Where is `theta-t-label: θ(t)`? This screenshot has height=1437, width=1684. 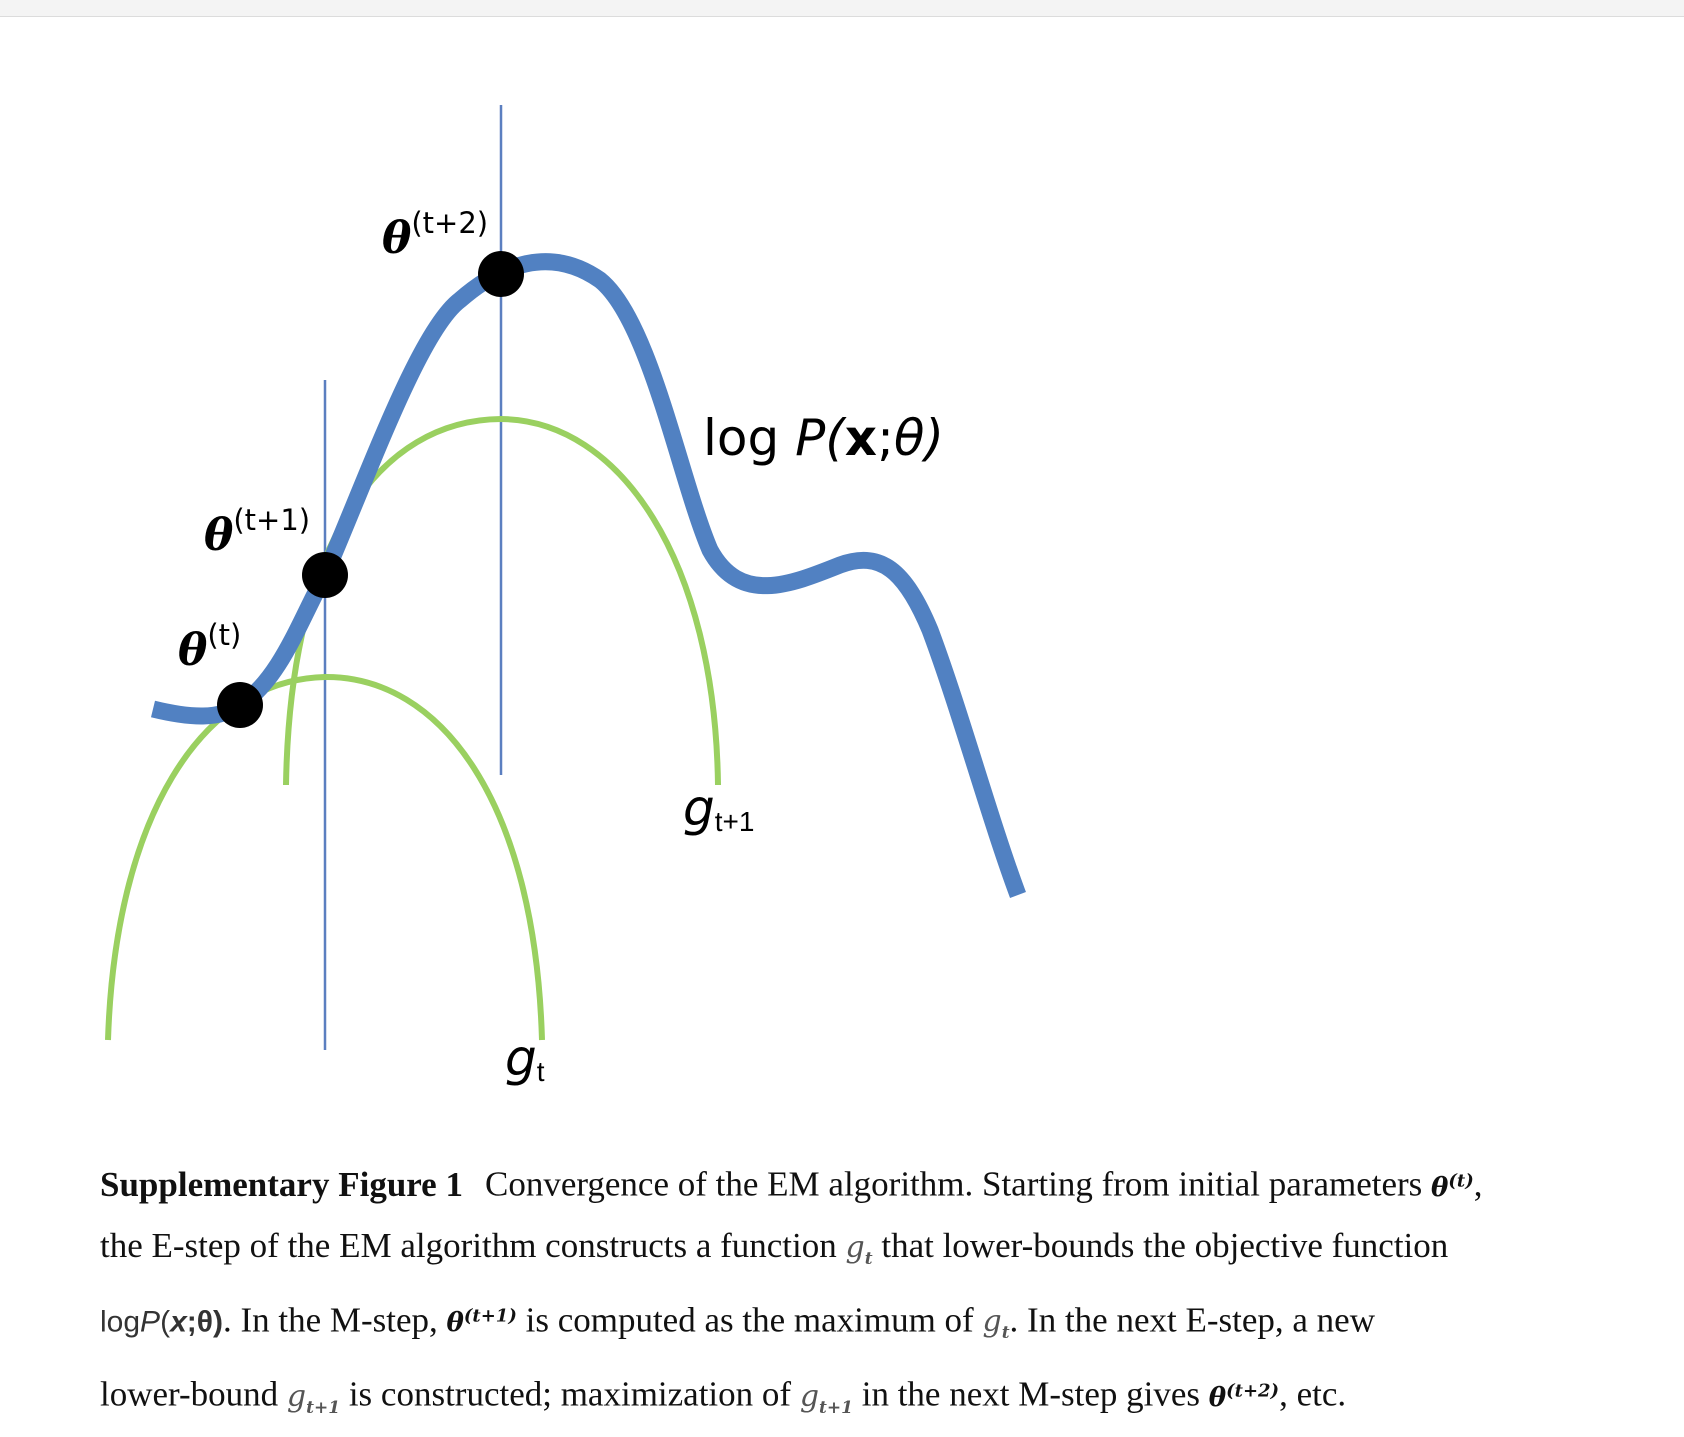 theta-t-label: θ(t) is located at coordinates (209, 647).